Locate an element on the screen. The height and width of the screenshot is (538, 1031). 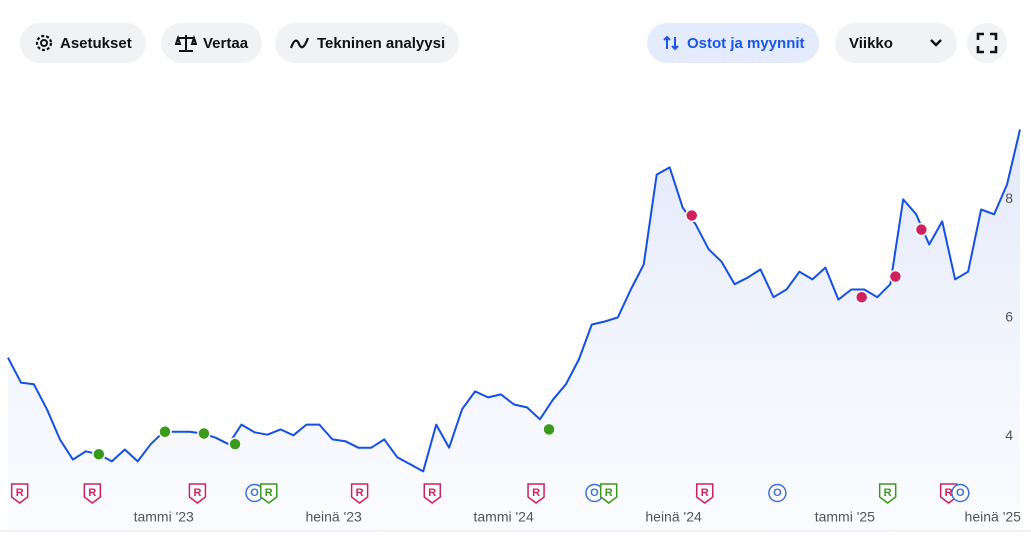
label: Vertaa is located at coordinates (226, 43).